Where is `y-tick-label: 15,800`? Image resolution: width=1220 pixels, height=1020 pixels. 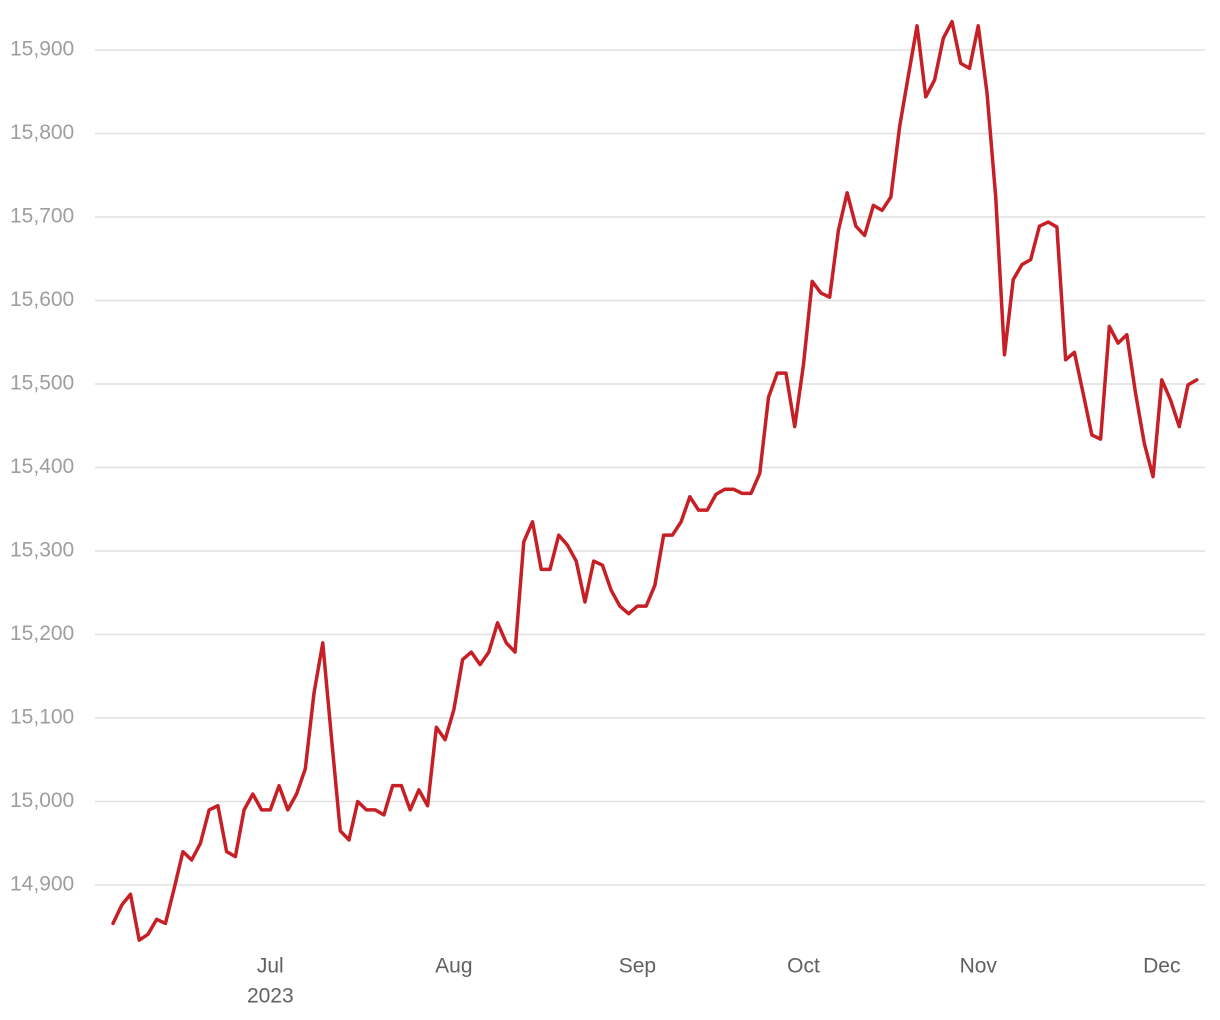 y-tick-label: 15,800 is located at coordinates (42, 132).